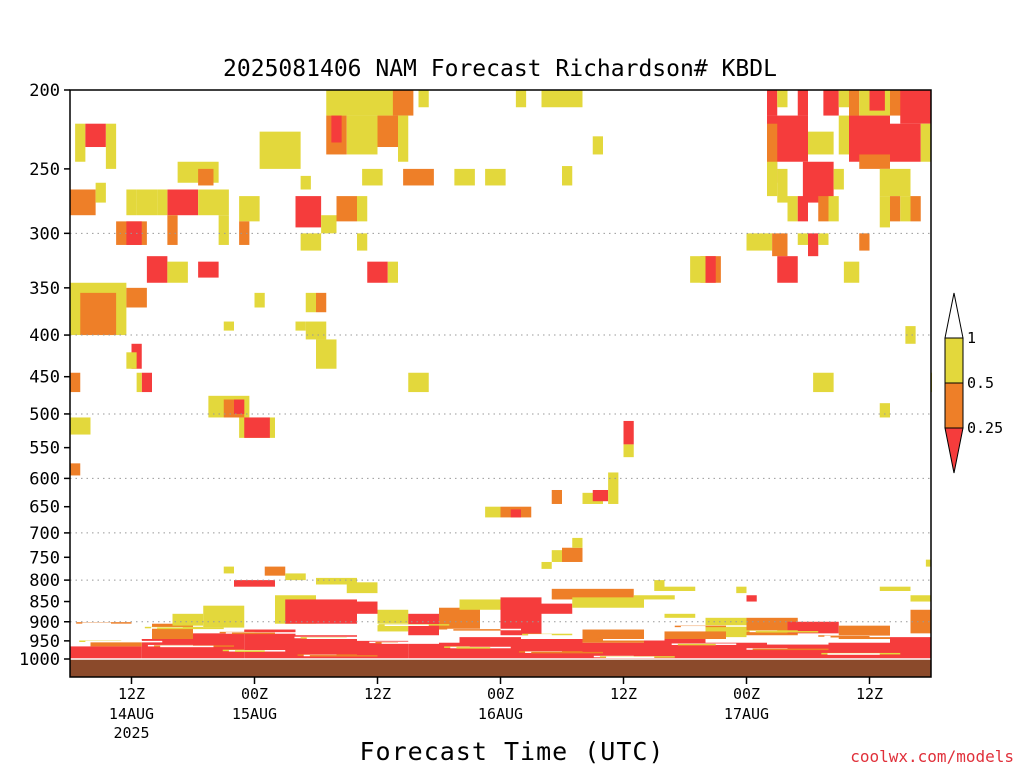 The image size is (1024, 768). Describe the element at coordinates (500, 714) in the screenshot. I see `x-tick-date: 16AUG` at that location.